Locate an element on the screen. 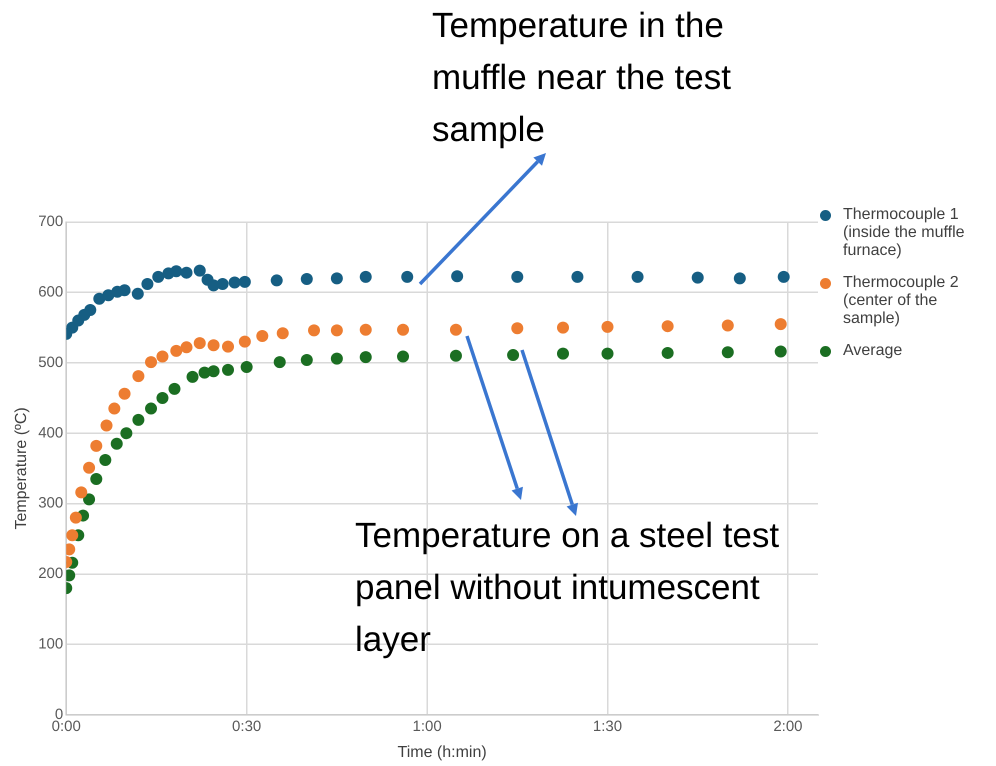  y-tick-label: 400 is located at coordinates (51, 433).